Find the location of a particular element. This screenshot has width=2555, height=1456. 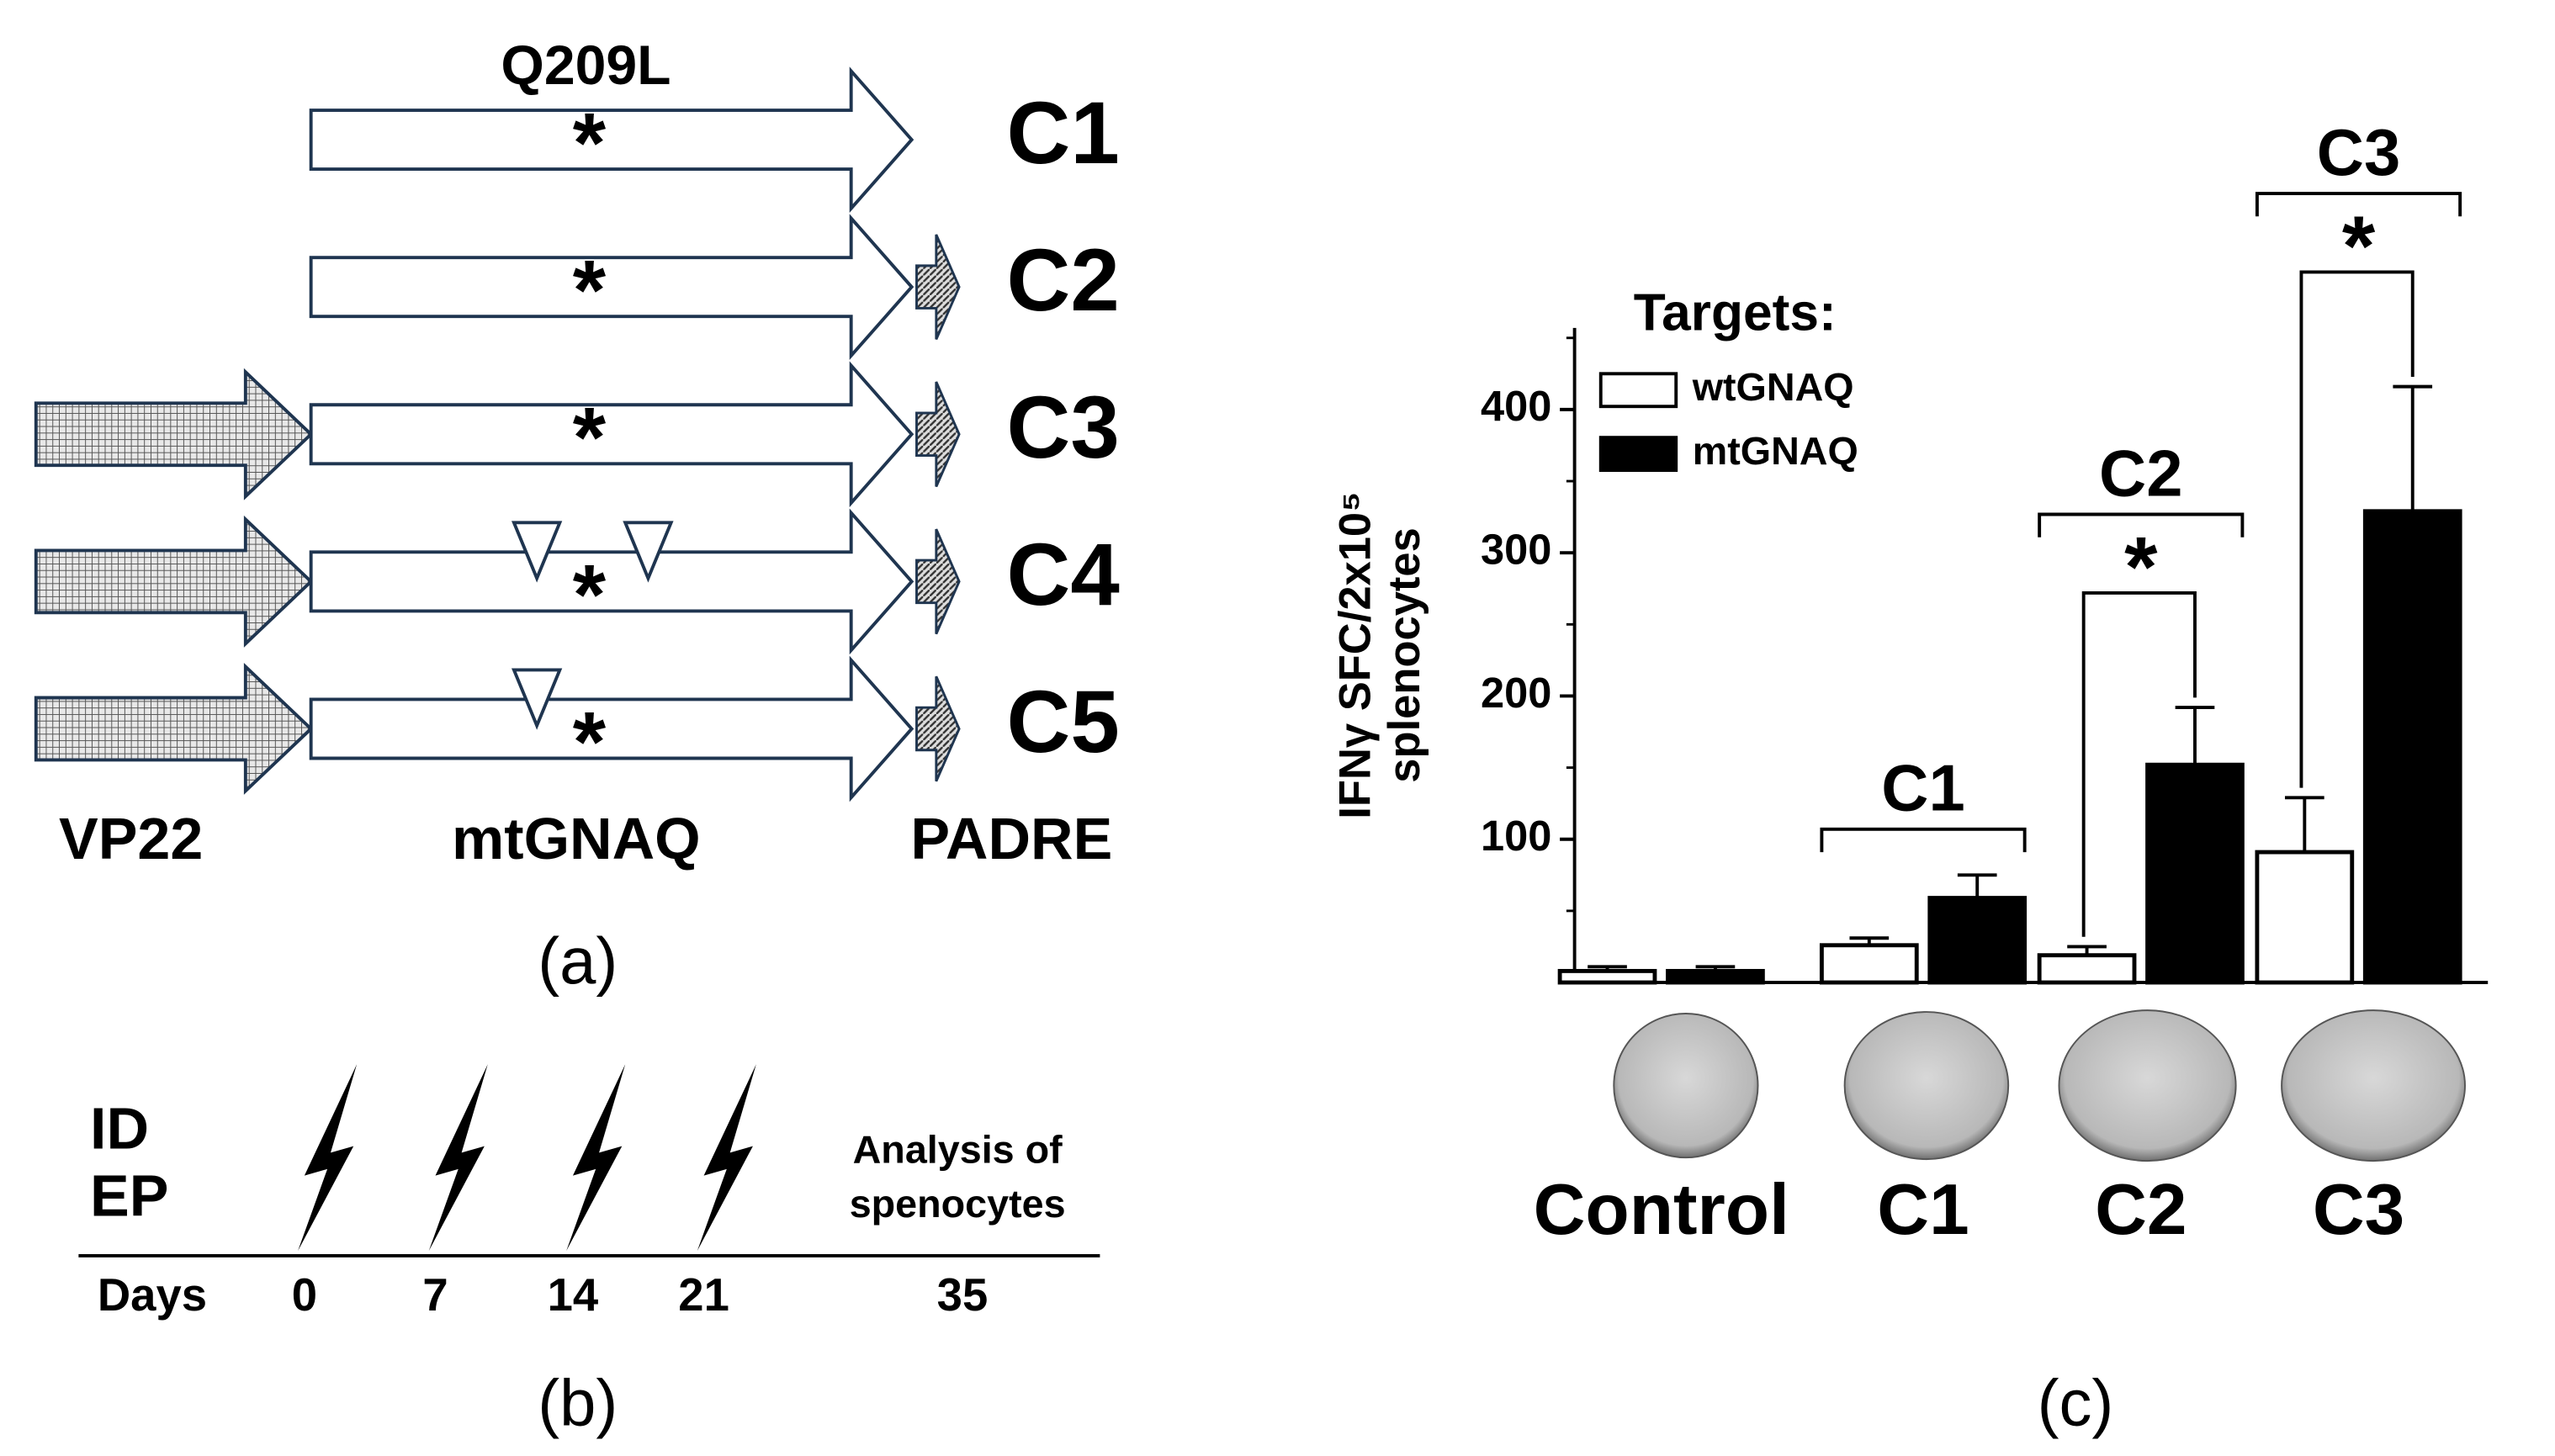

day-label: 14 is located at coordinates (573, 1295).